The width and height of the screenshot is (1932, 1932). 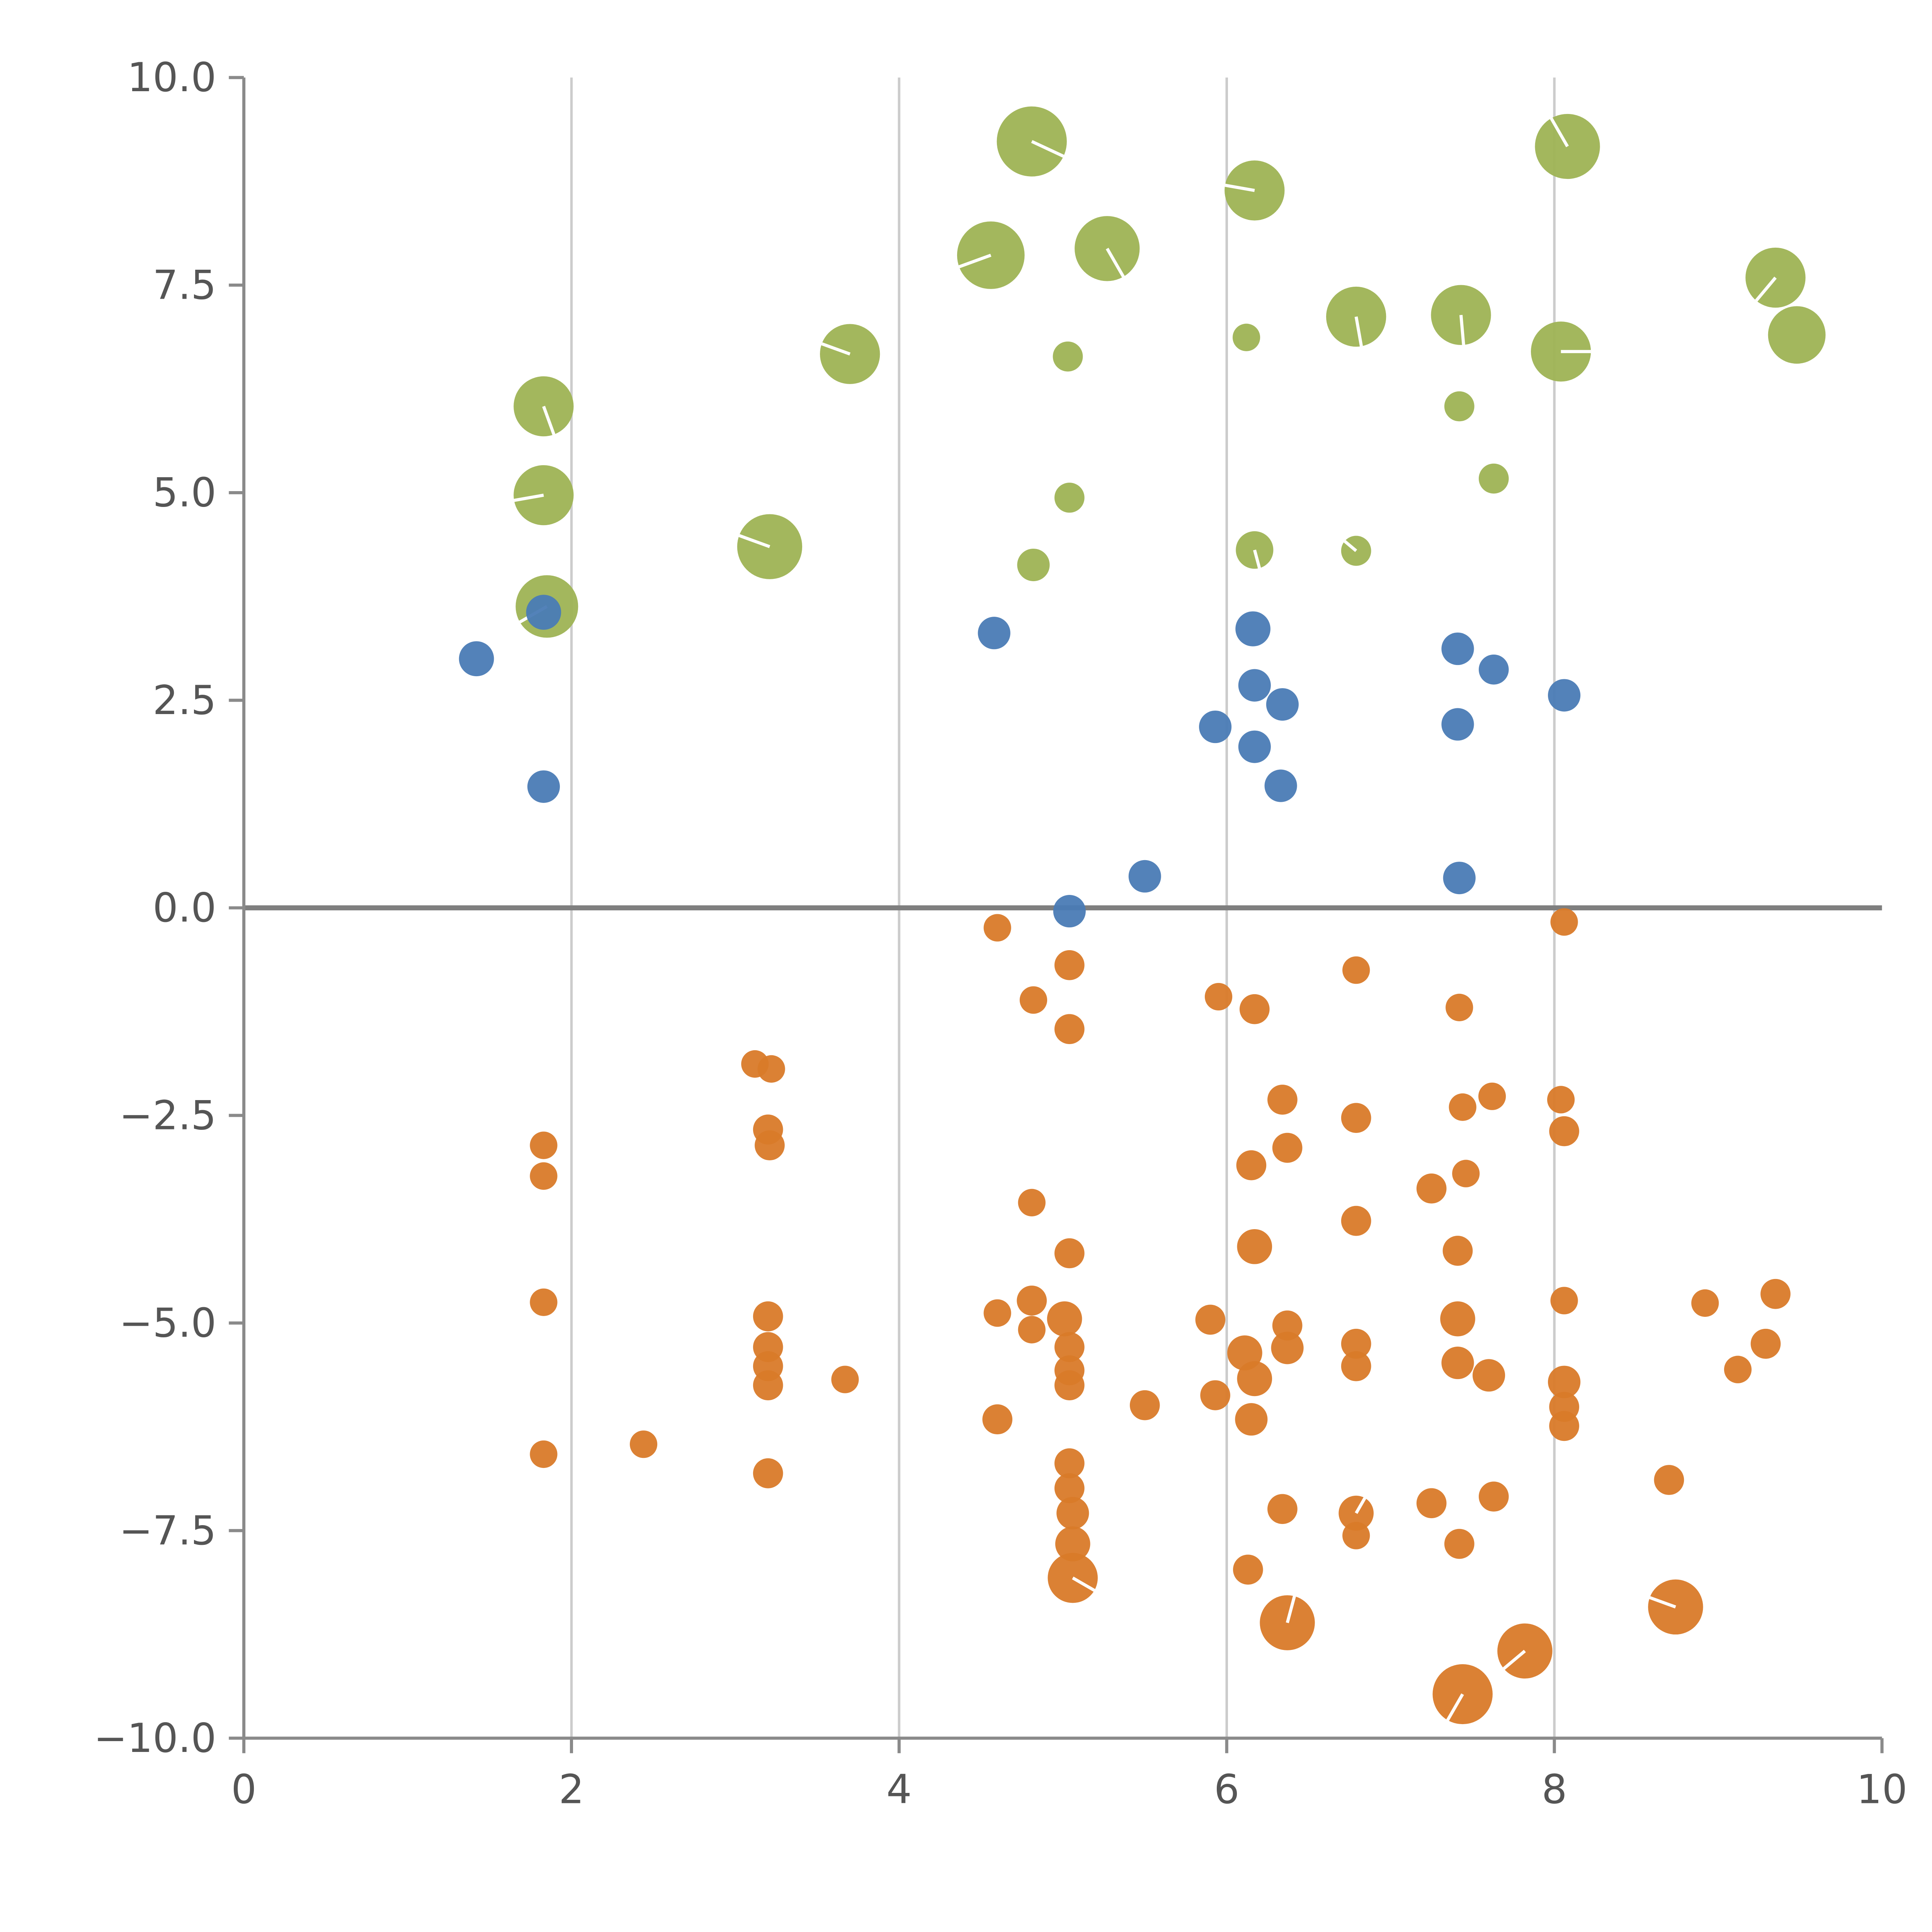 I want to click on x-tick-label: 4, so click(x=899, y=1790).